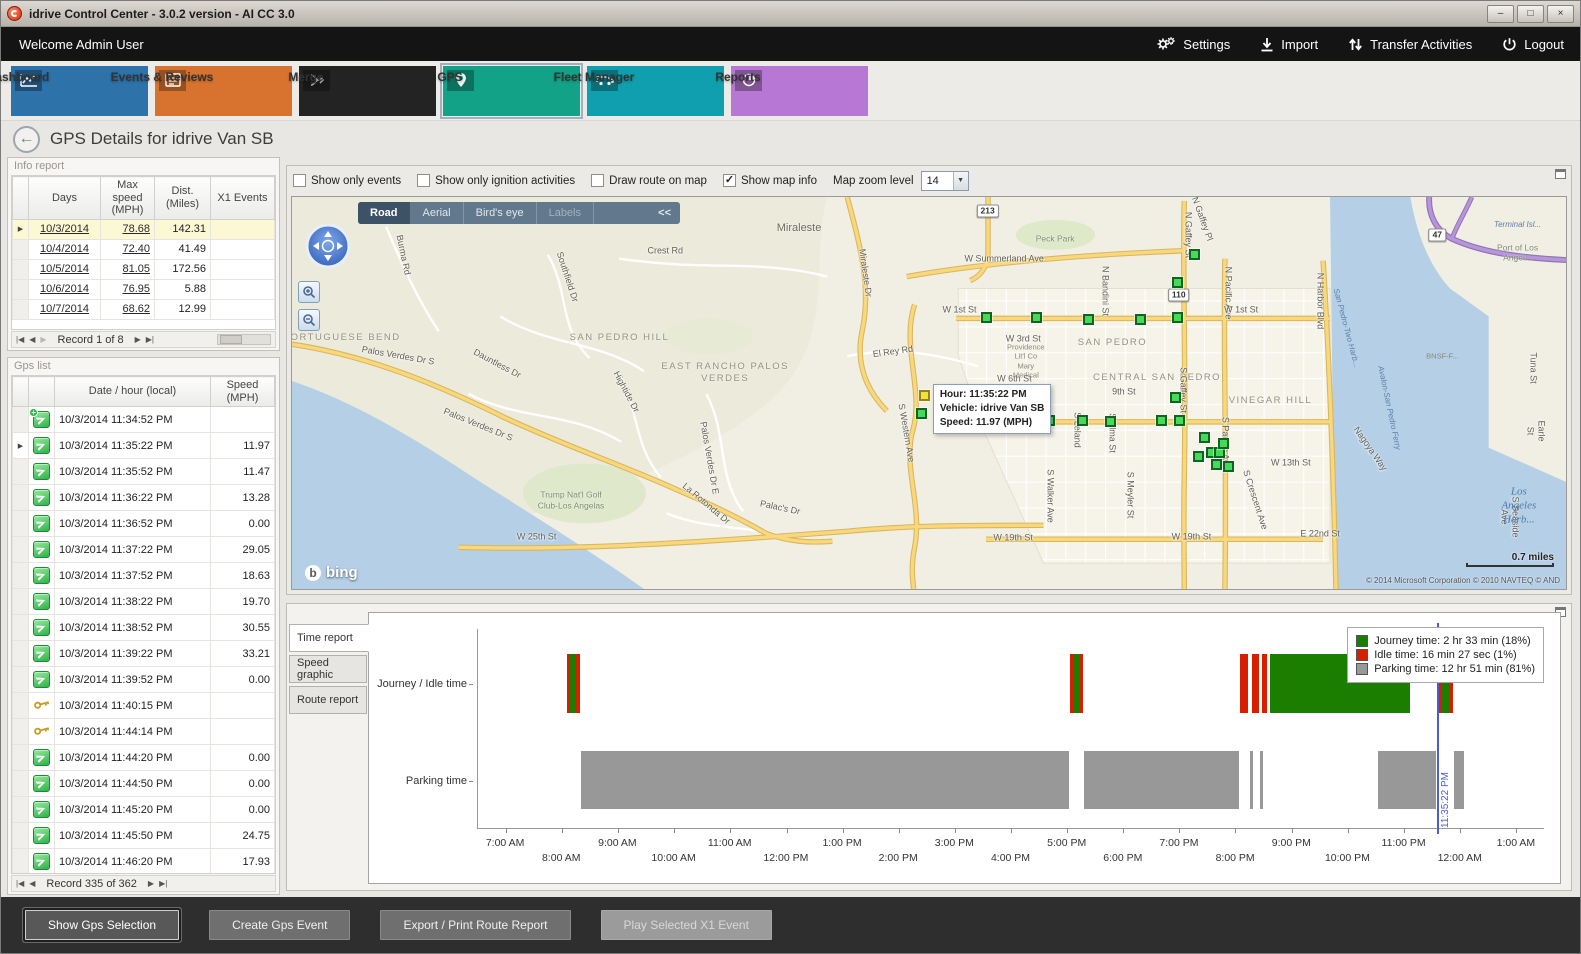 The image size is (1581, 954). I want to click on map-style-tab-labels: Labels, so click(565, 213).